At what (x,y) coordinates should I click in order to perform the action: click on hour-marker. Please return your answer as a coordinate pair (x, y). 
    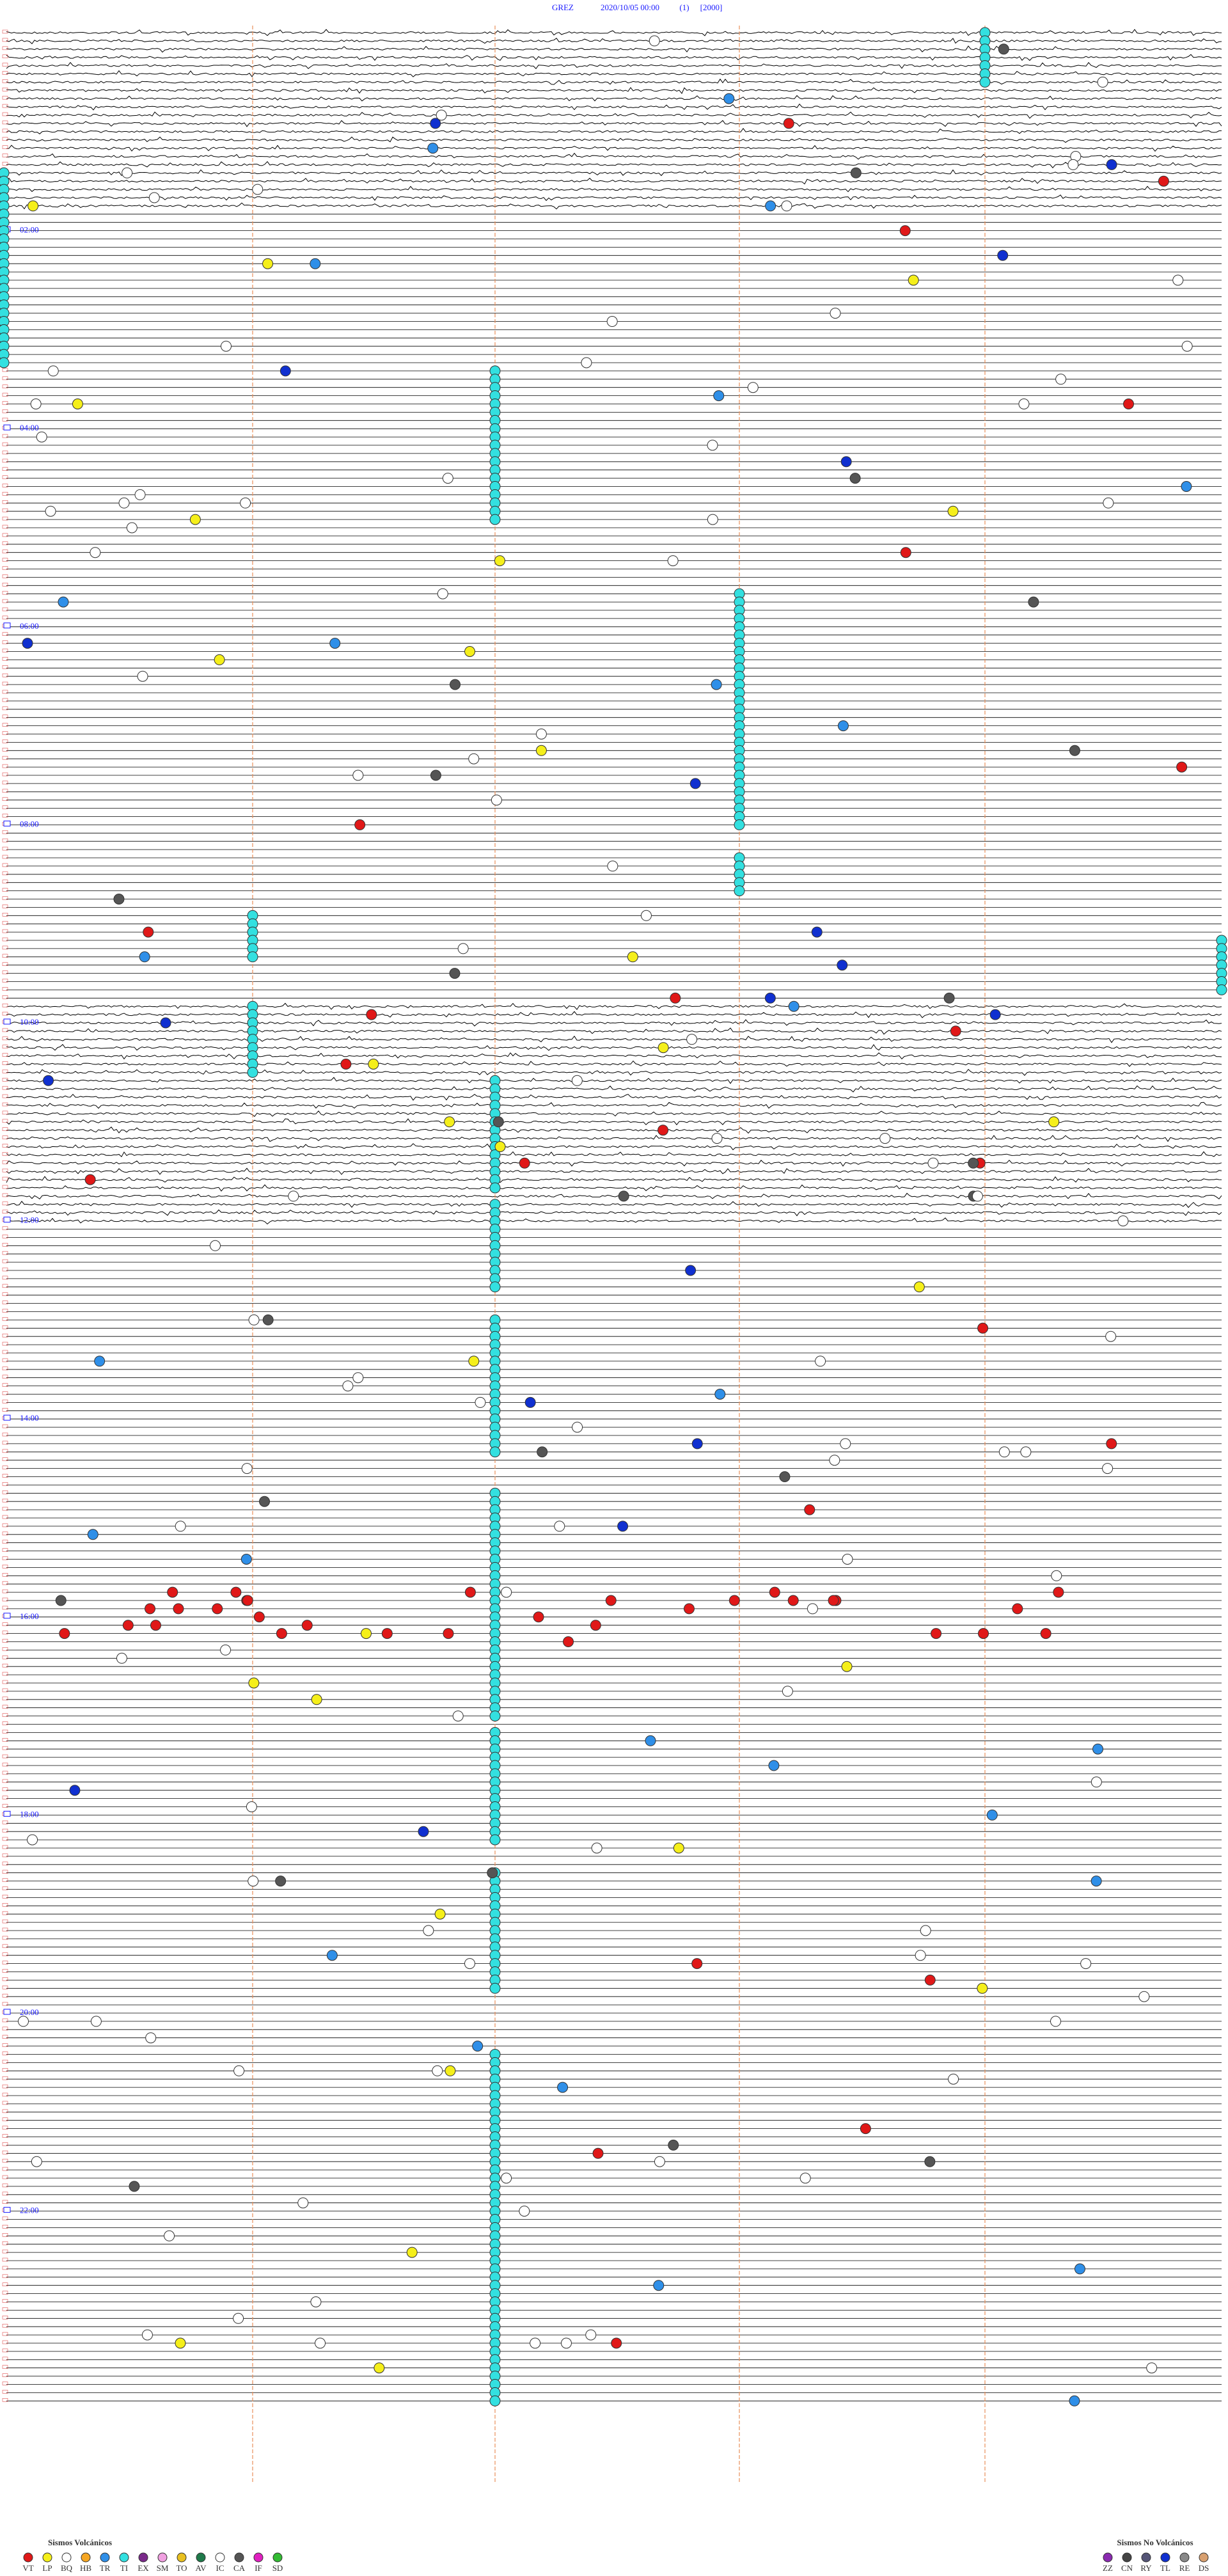
    Looking at the image, I should click on (7, 1417).